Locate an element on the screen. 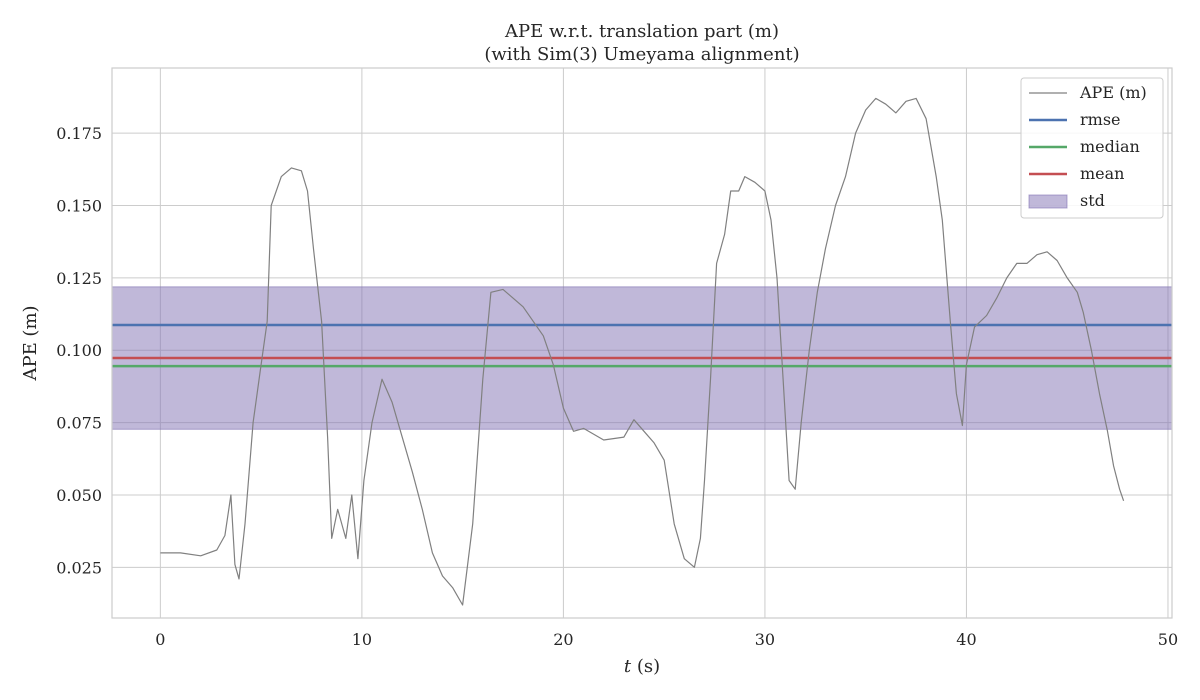 The width and height of the screenshot is (1200, 700). x-tick-label: 50 is located at coordinates (1168, 639).